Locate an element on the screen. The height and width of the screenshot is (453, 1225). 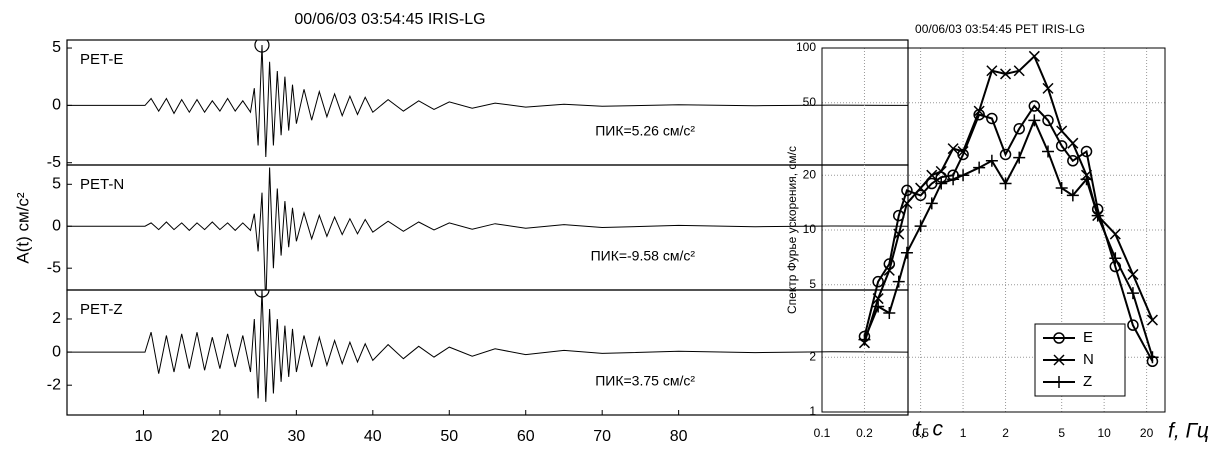
x-tick-label: 1 is located at coordinates (963, 433).